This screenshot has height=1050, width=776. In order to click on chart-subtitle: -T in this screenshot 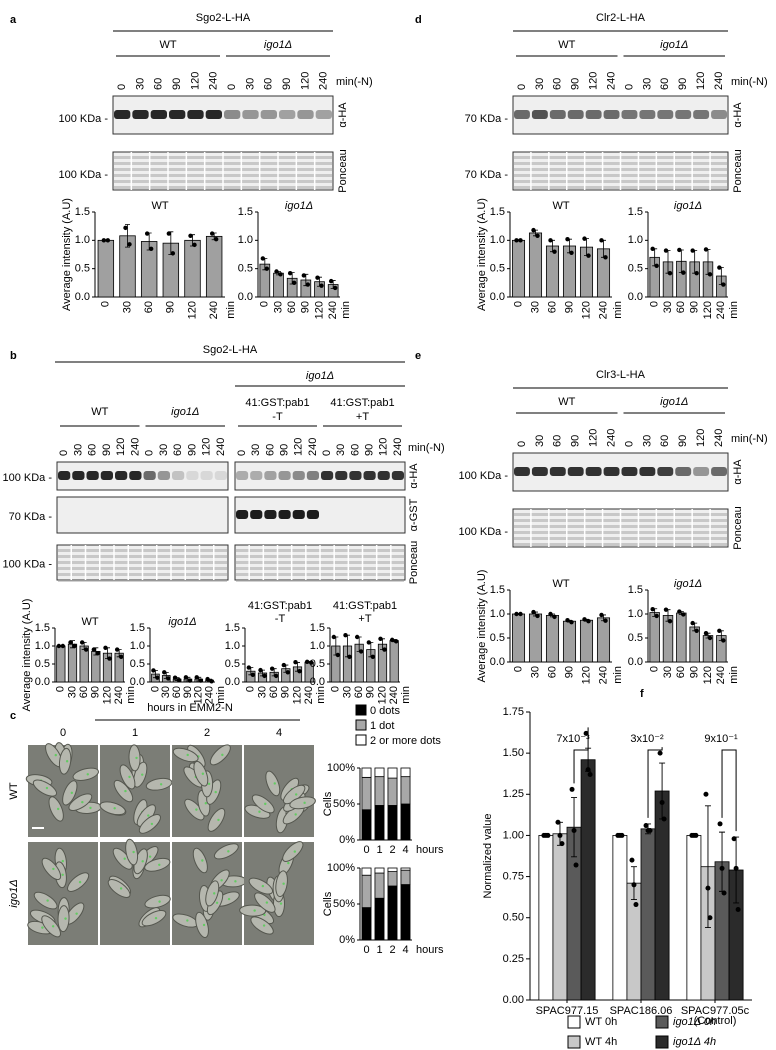, I will do `click(280, 619)`.